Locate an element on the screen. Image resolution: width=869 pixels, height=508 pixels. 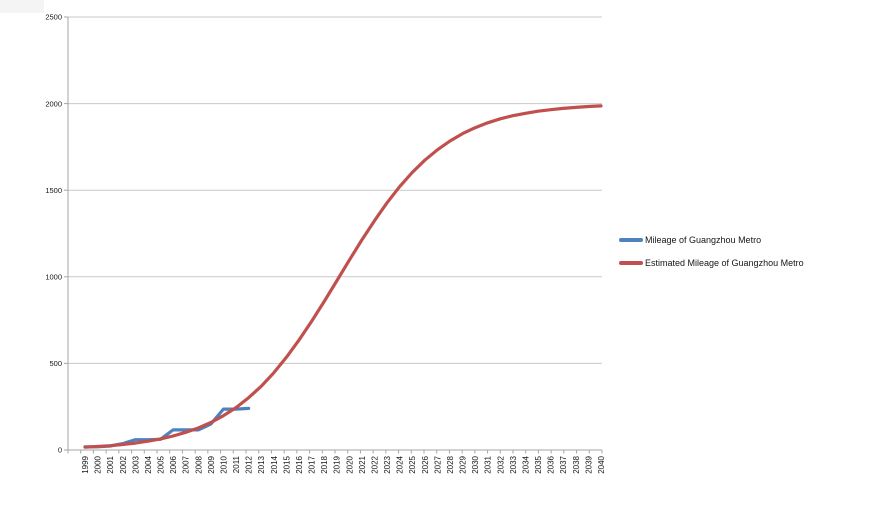
x-axis-label: 2003 is located at coordinates (135, 464).